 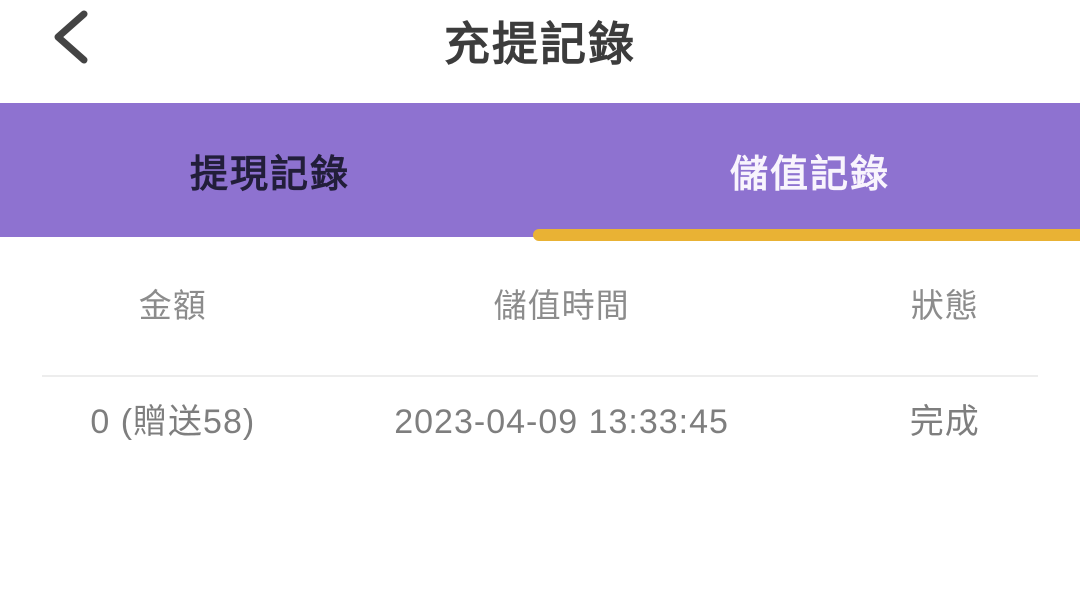 I want to click on column-header-status: 狀態, so click(x=944, y=305).